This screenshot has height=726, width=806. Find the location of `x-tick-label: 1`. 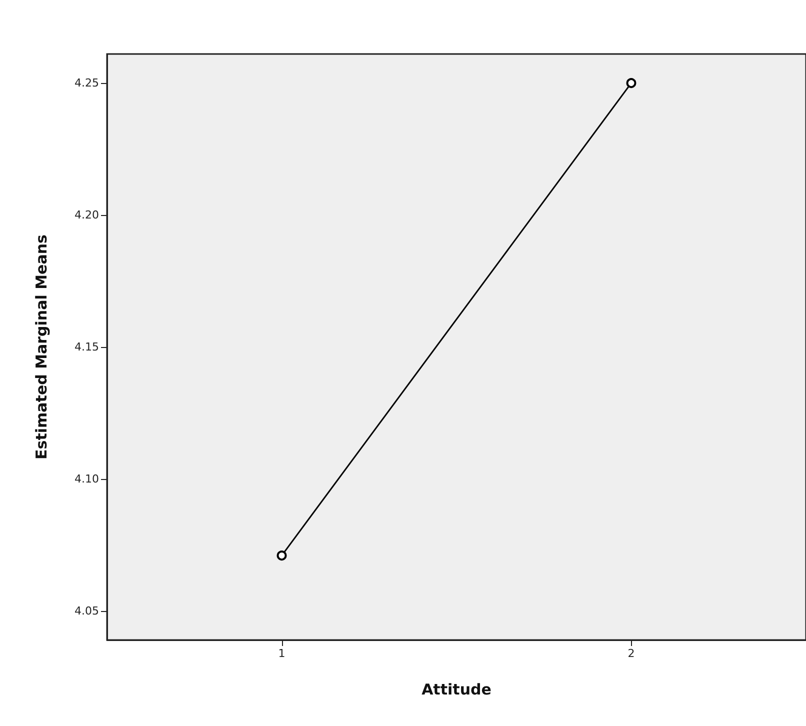

x-tick-label: 1 is located at coordinates (282, 653).